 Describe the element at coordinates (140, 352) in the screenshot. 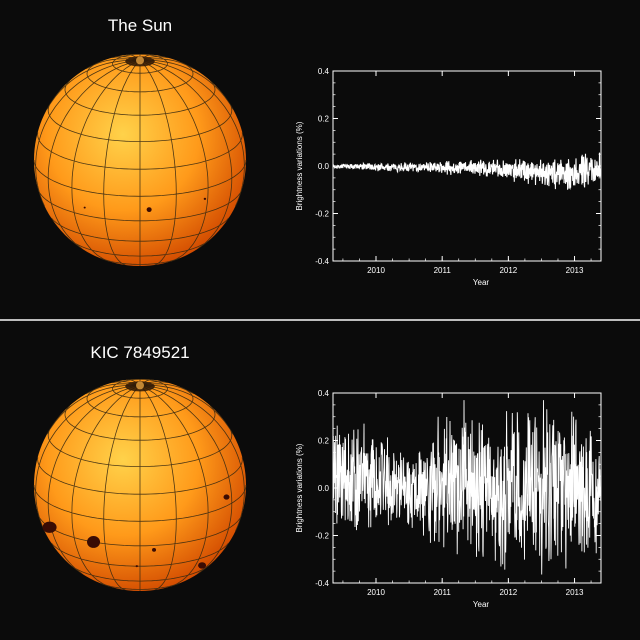

I see `kic-title: KIC 7849521` at that location.